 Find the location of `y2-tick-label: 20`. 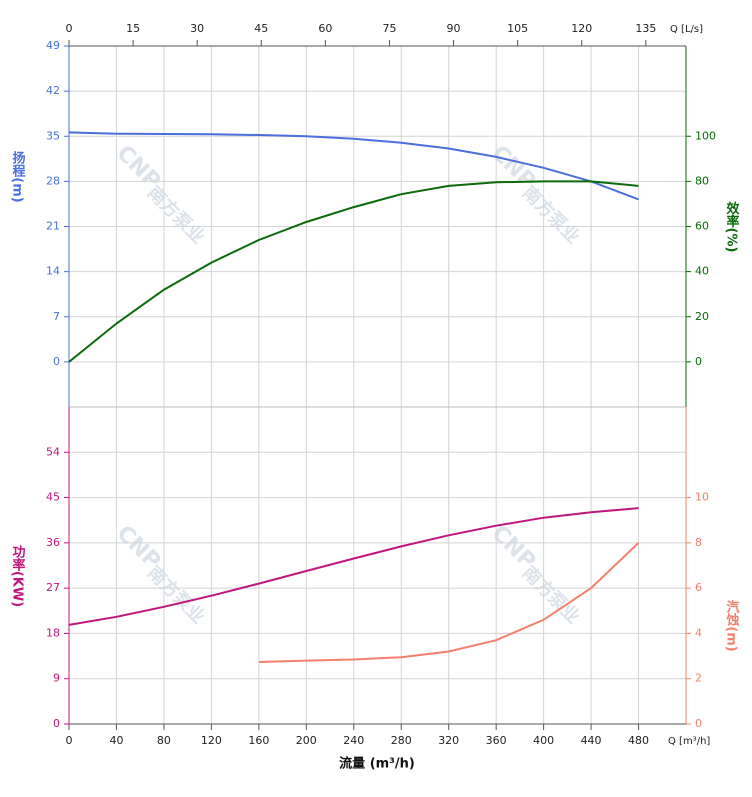

y2-tick-label: 20 is located at coordinates (702, 316).